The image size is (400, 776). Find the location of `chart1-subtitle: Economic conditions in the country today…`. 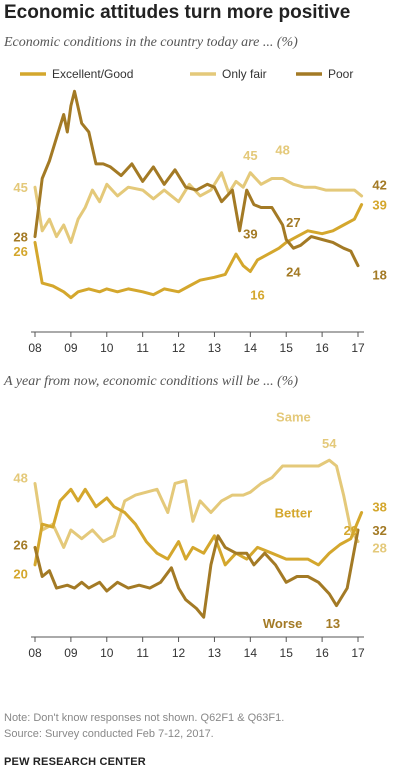

chart1-subtitle: Economic conditions in the country today… is located at coordinates (151, 42).